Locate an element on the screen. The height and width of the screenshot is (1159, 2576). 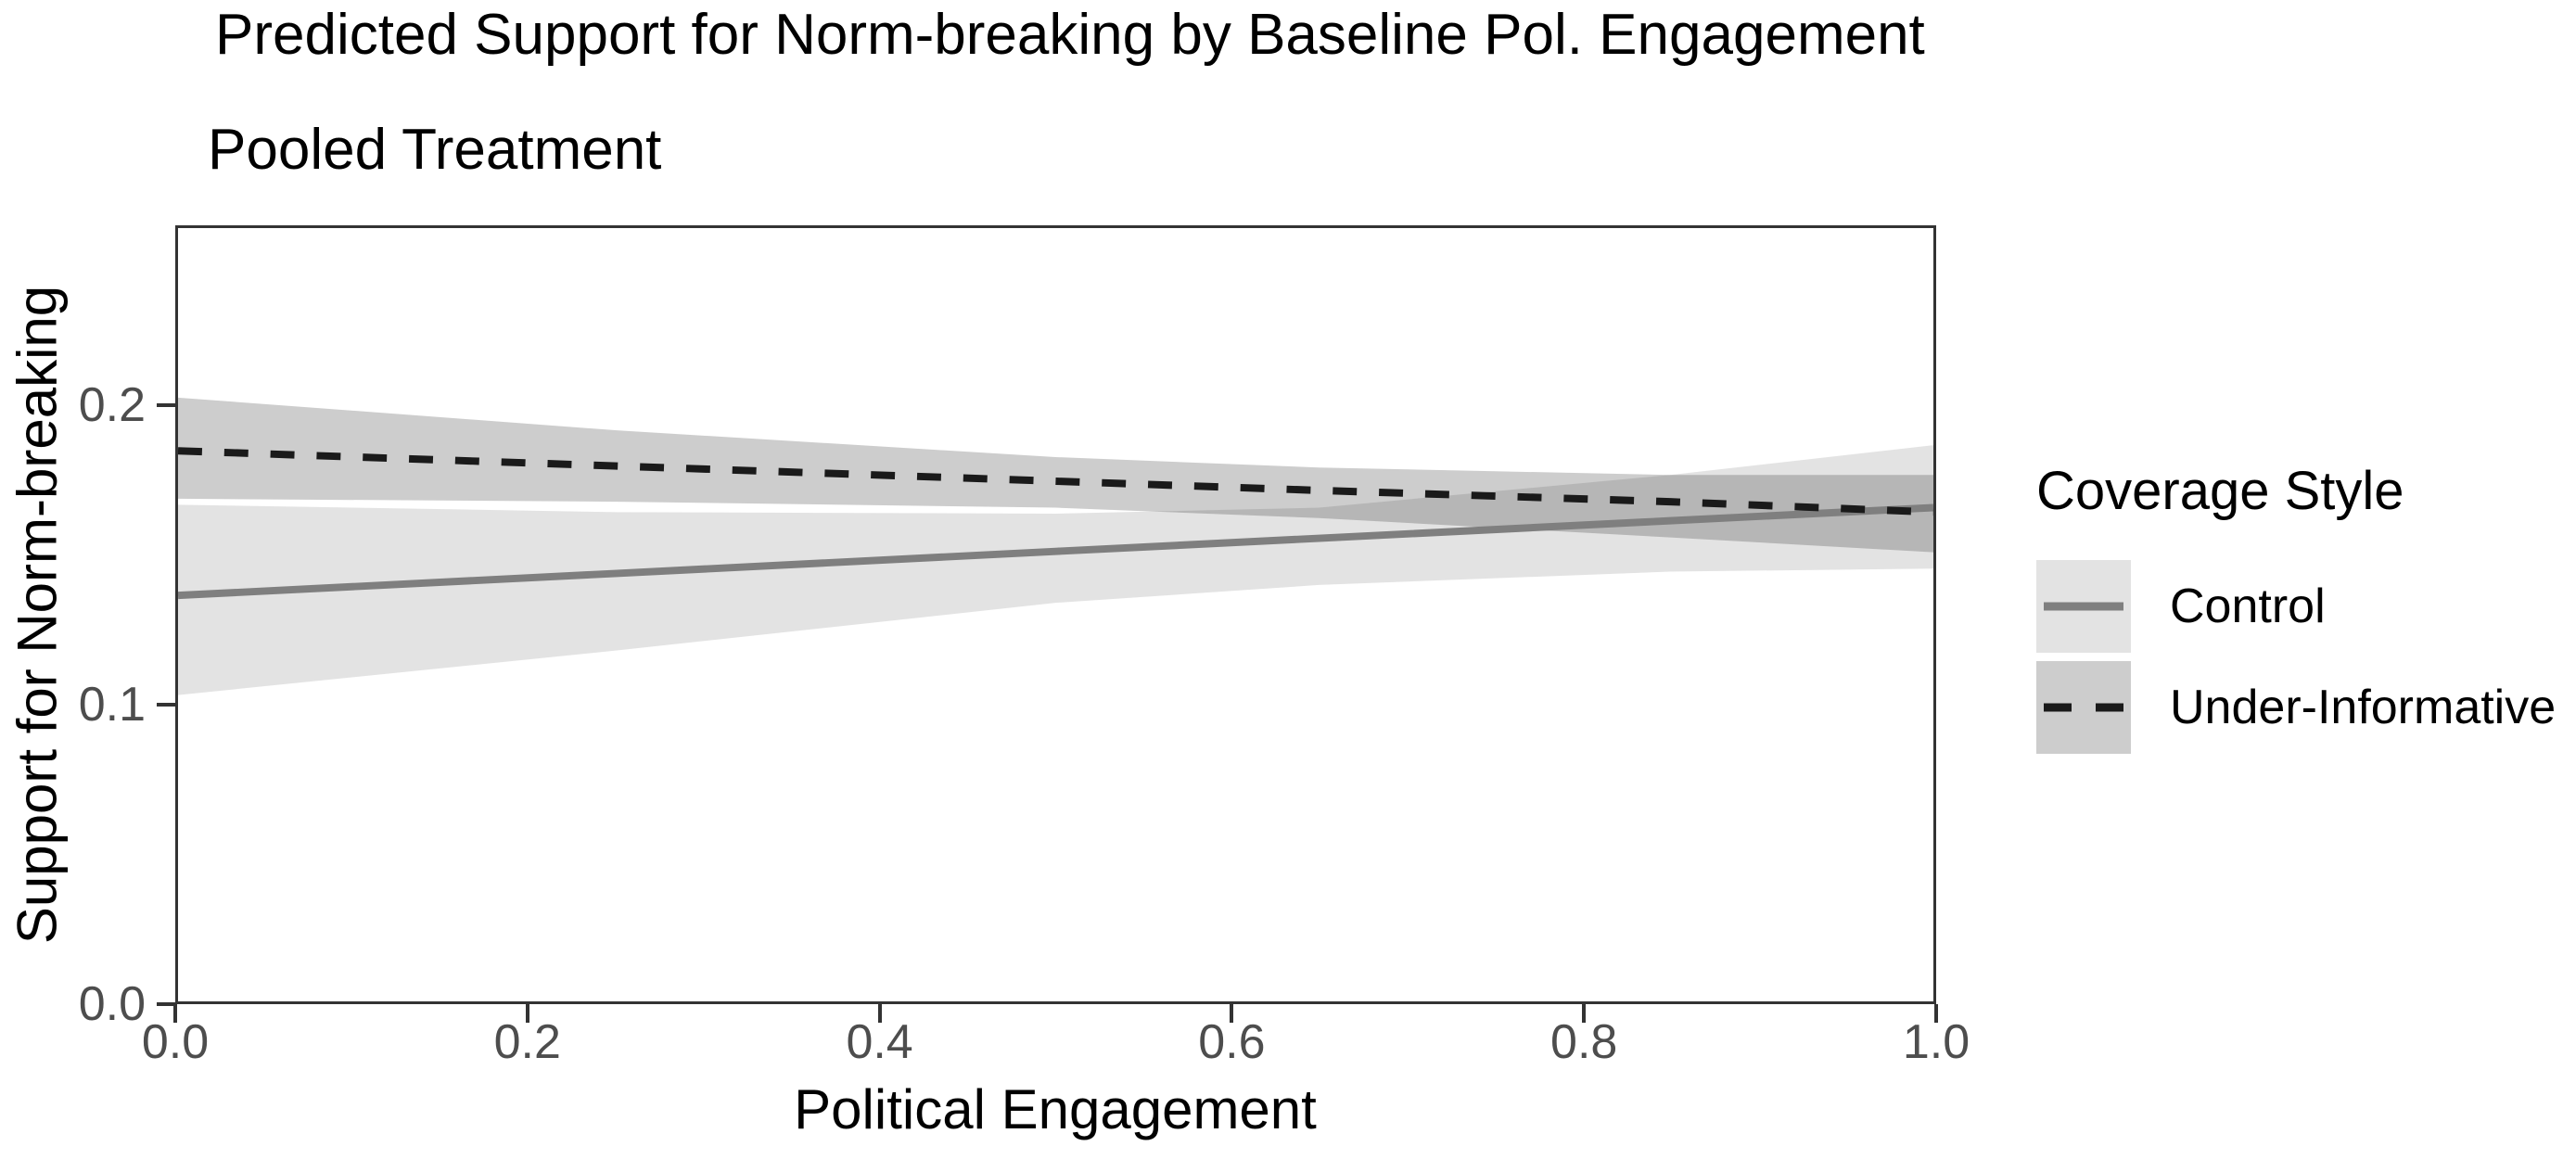
y-tick-label: 0.0 is located at coordinates (112, 1004).